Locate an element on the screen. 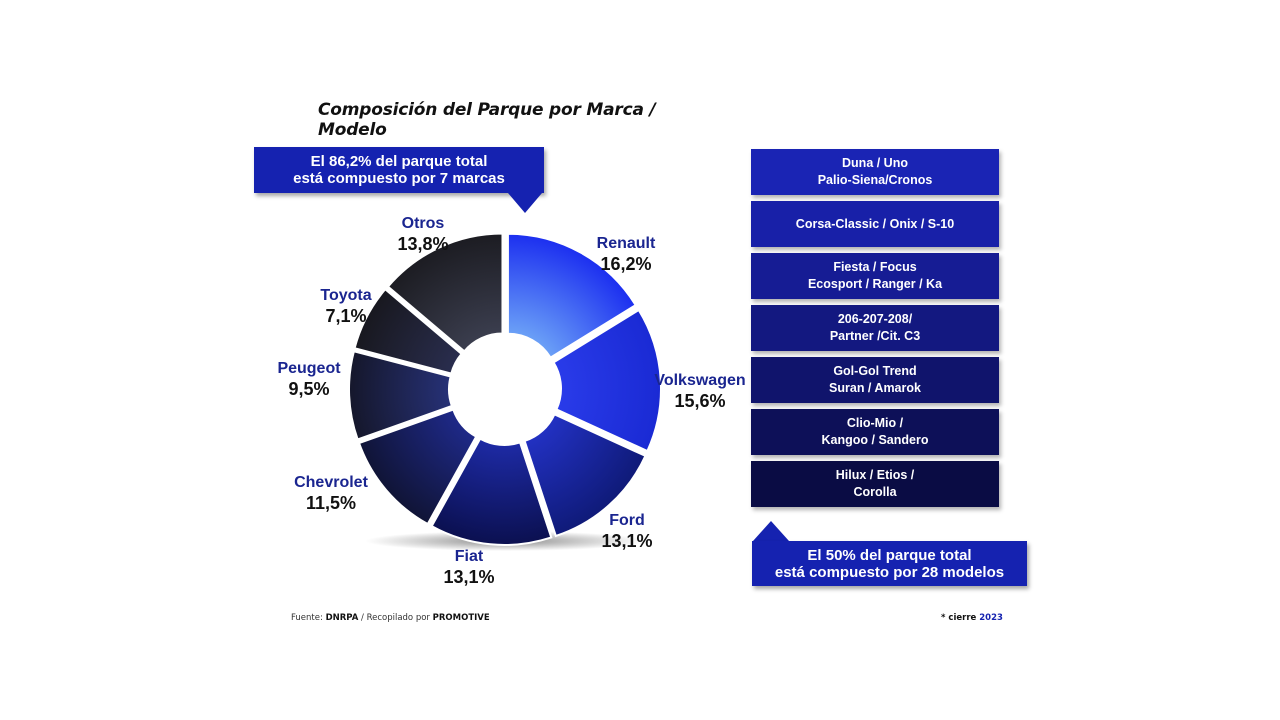  slice-label-fiat: Fiat 13,1% is located at coordinates (469, 567).